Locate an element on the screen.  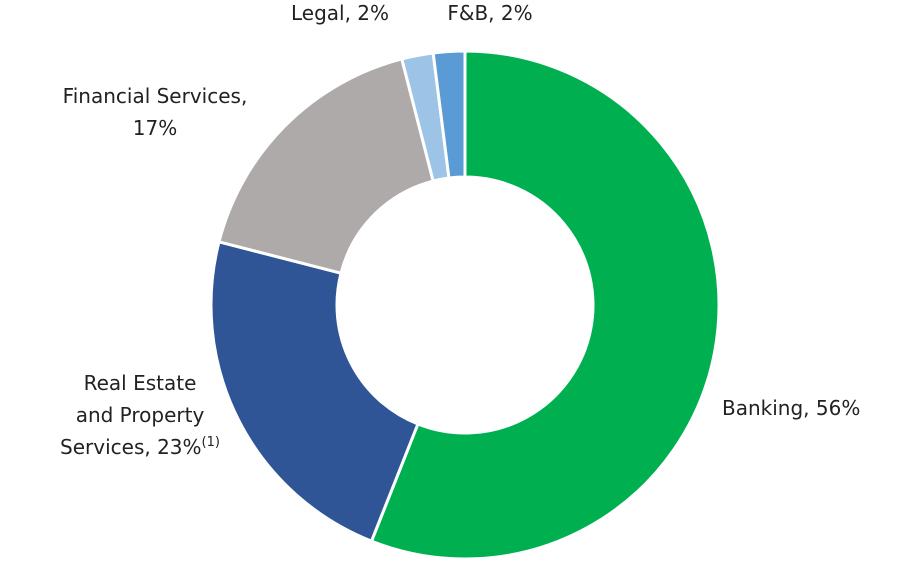
data-label: F&B, 2% is located at coordinates (489, 13).